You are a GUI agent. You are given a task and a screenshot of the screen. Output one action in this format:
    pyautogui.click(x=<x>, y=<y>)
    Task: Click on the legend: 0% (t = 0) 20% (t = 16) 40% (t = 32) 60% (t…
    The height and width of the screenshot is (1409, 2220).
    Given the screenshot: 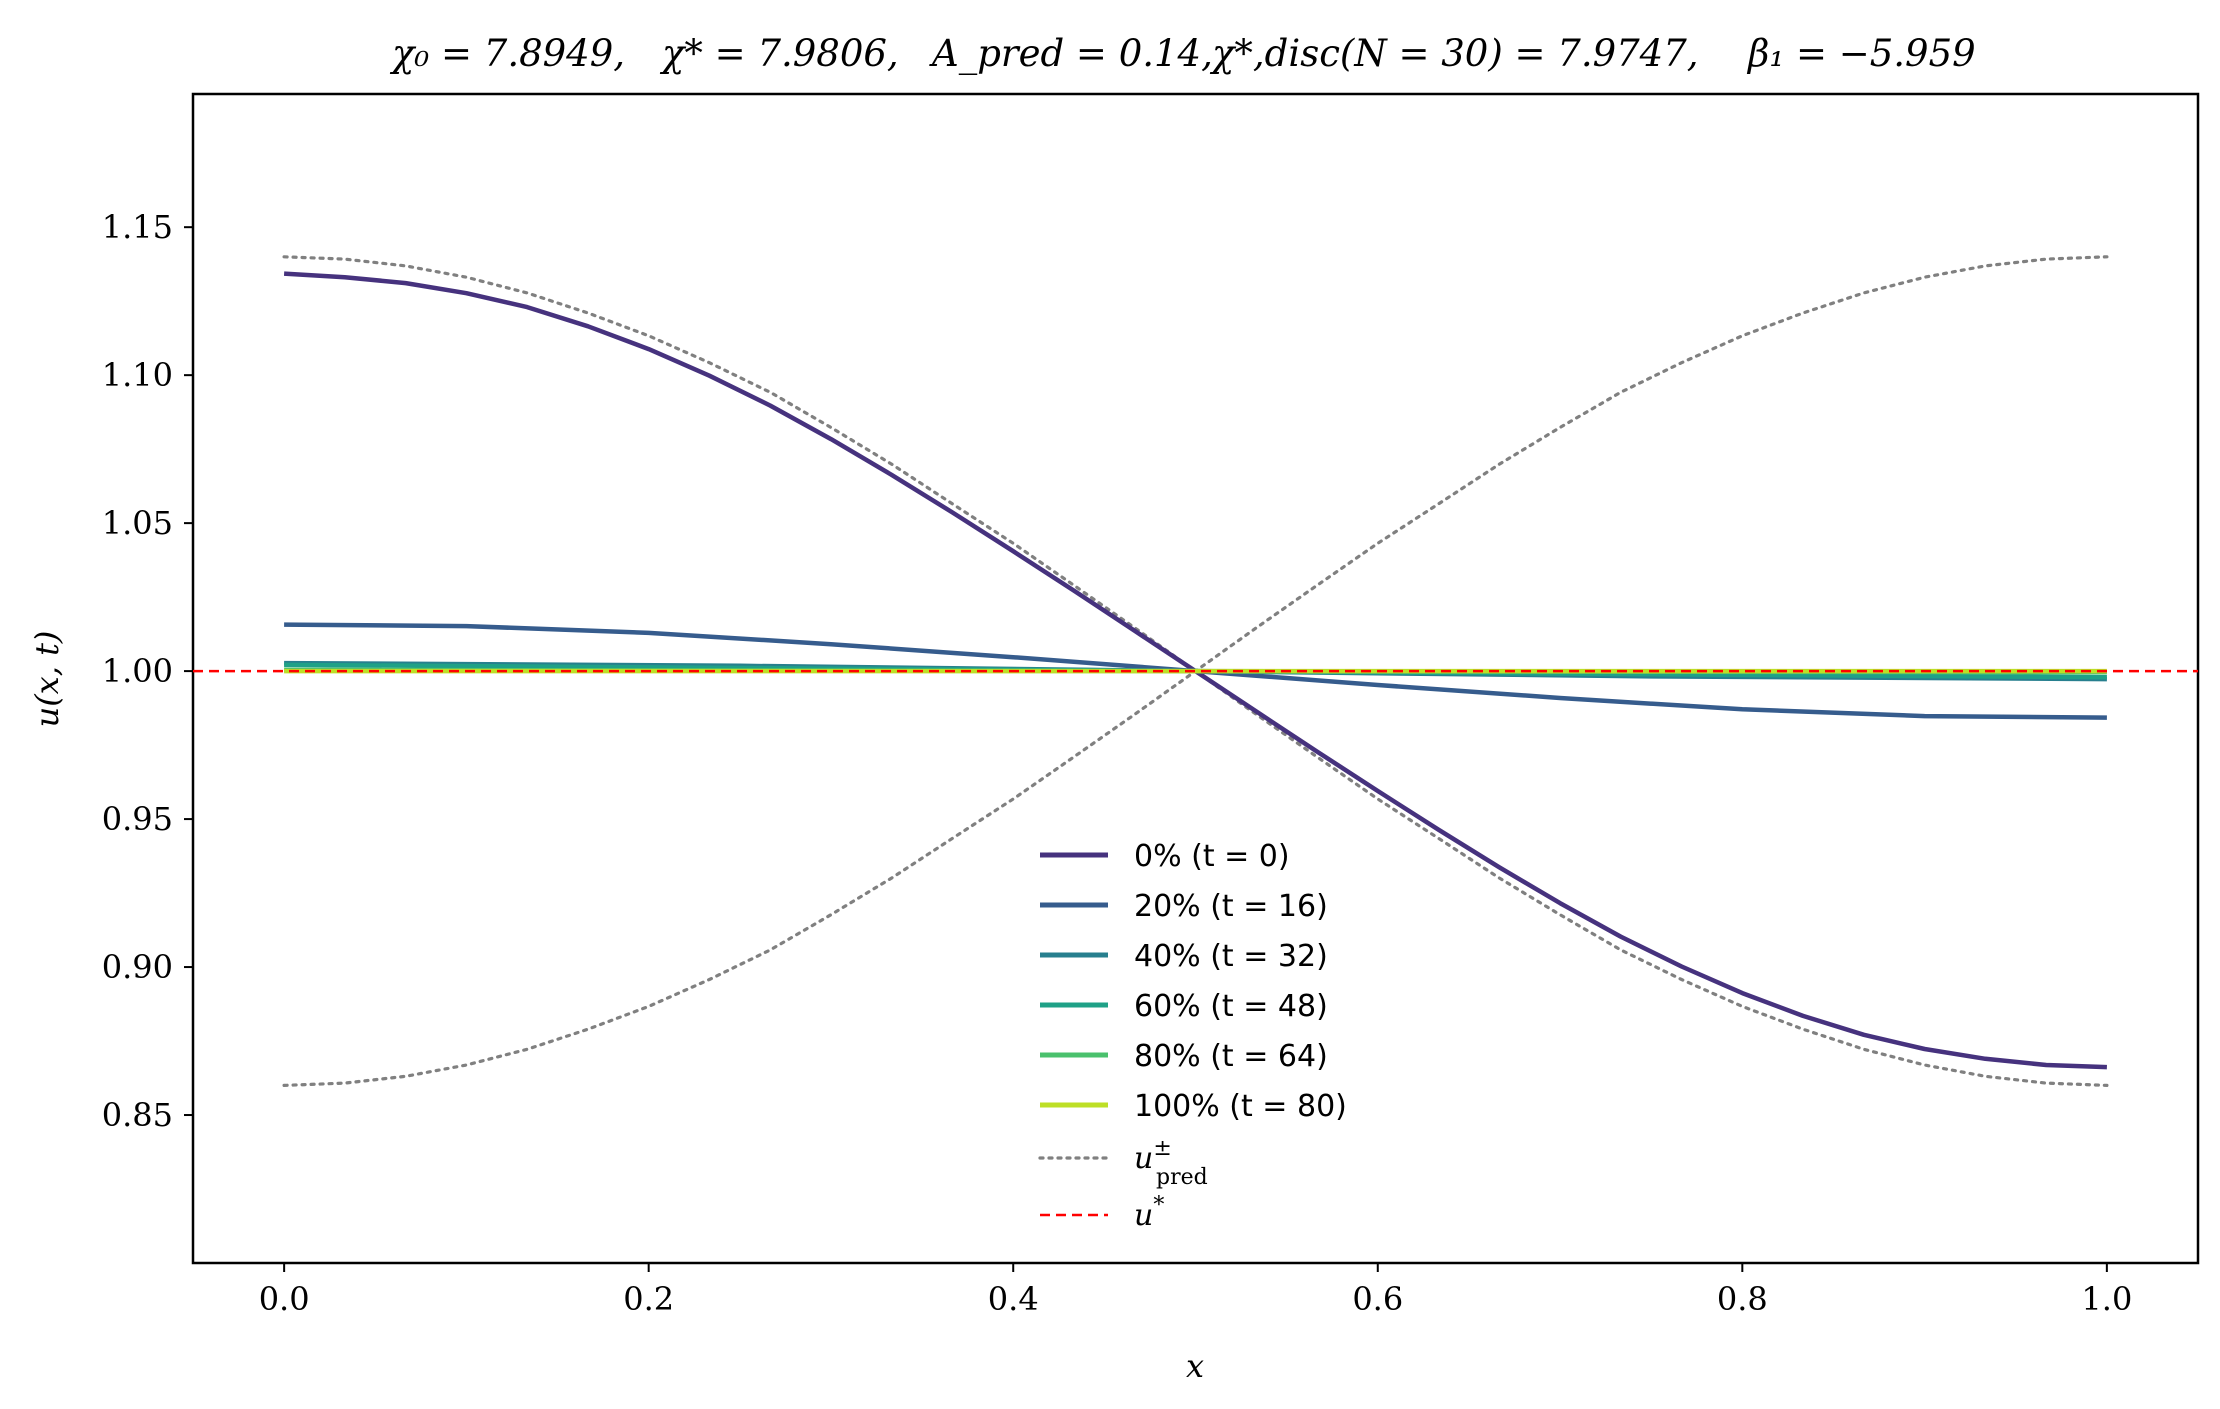 What is the action you would take?
    pyautogui.click(x=1192, y=1036)
    